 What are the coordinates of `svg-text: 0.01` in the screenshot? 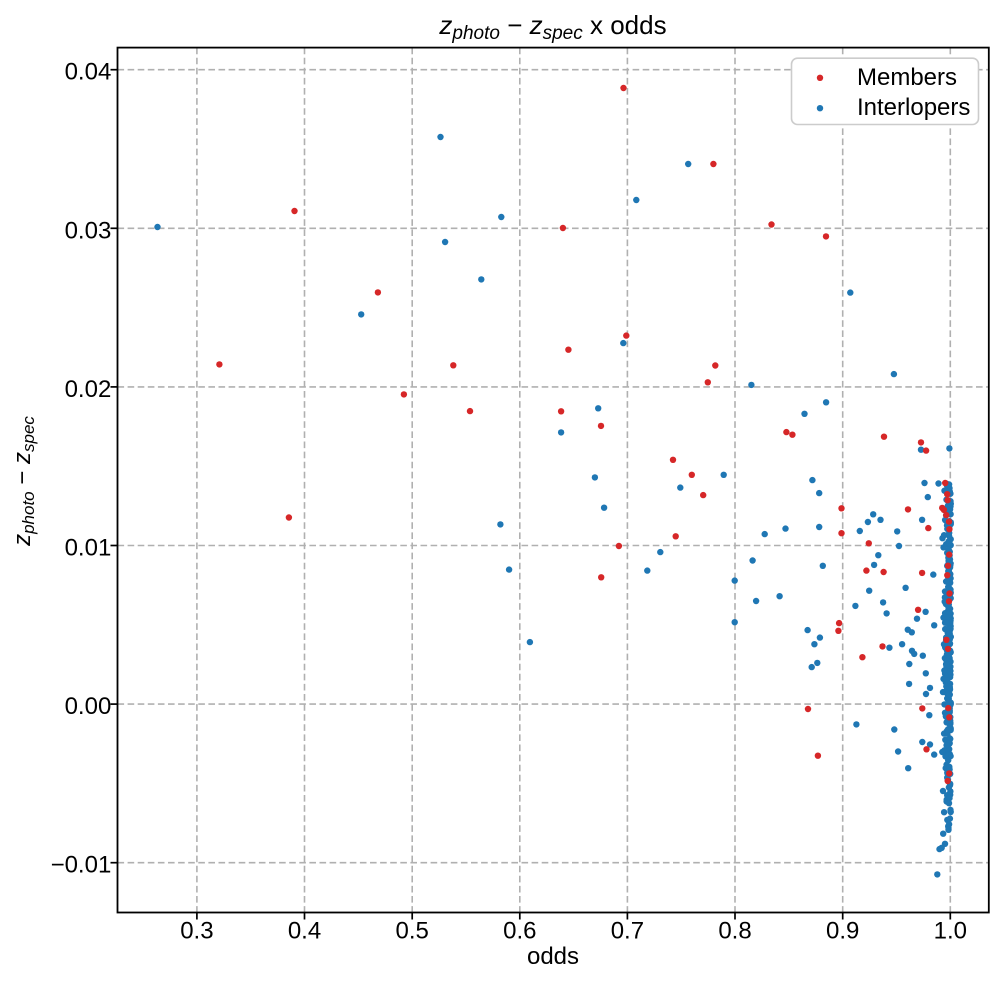 It's located at (88, 548).